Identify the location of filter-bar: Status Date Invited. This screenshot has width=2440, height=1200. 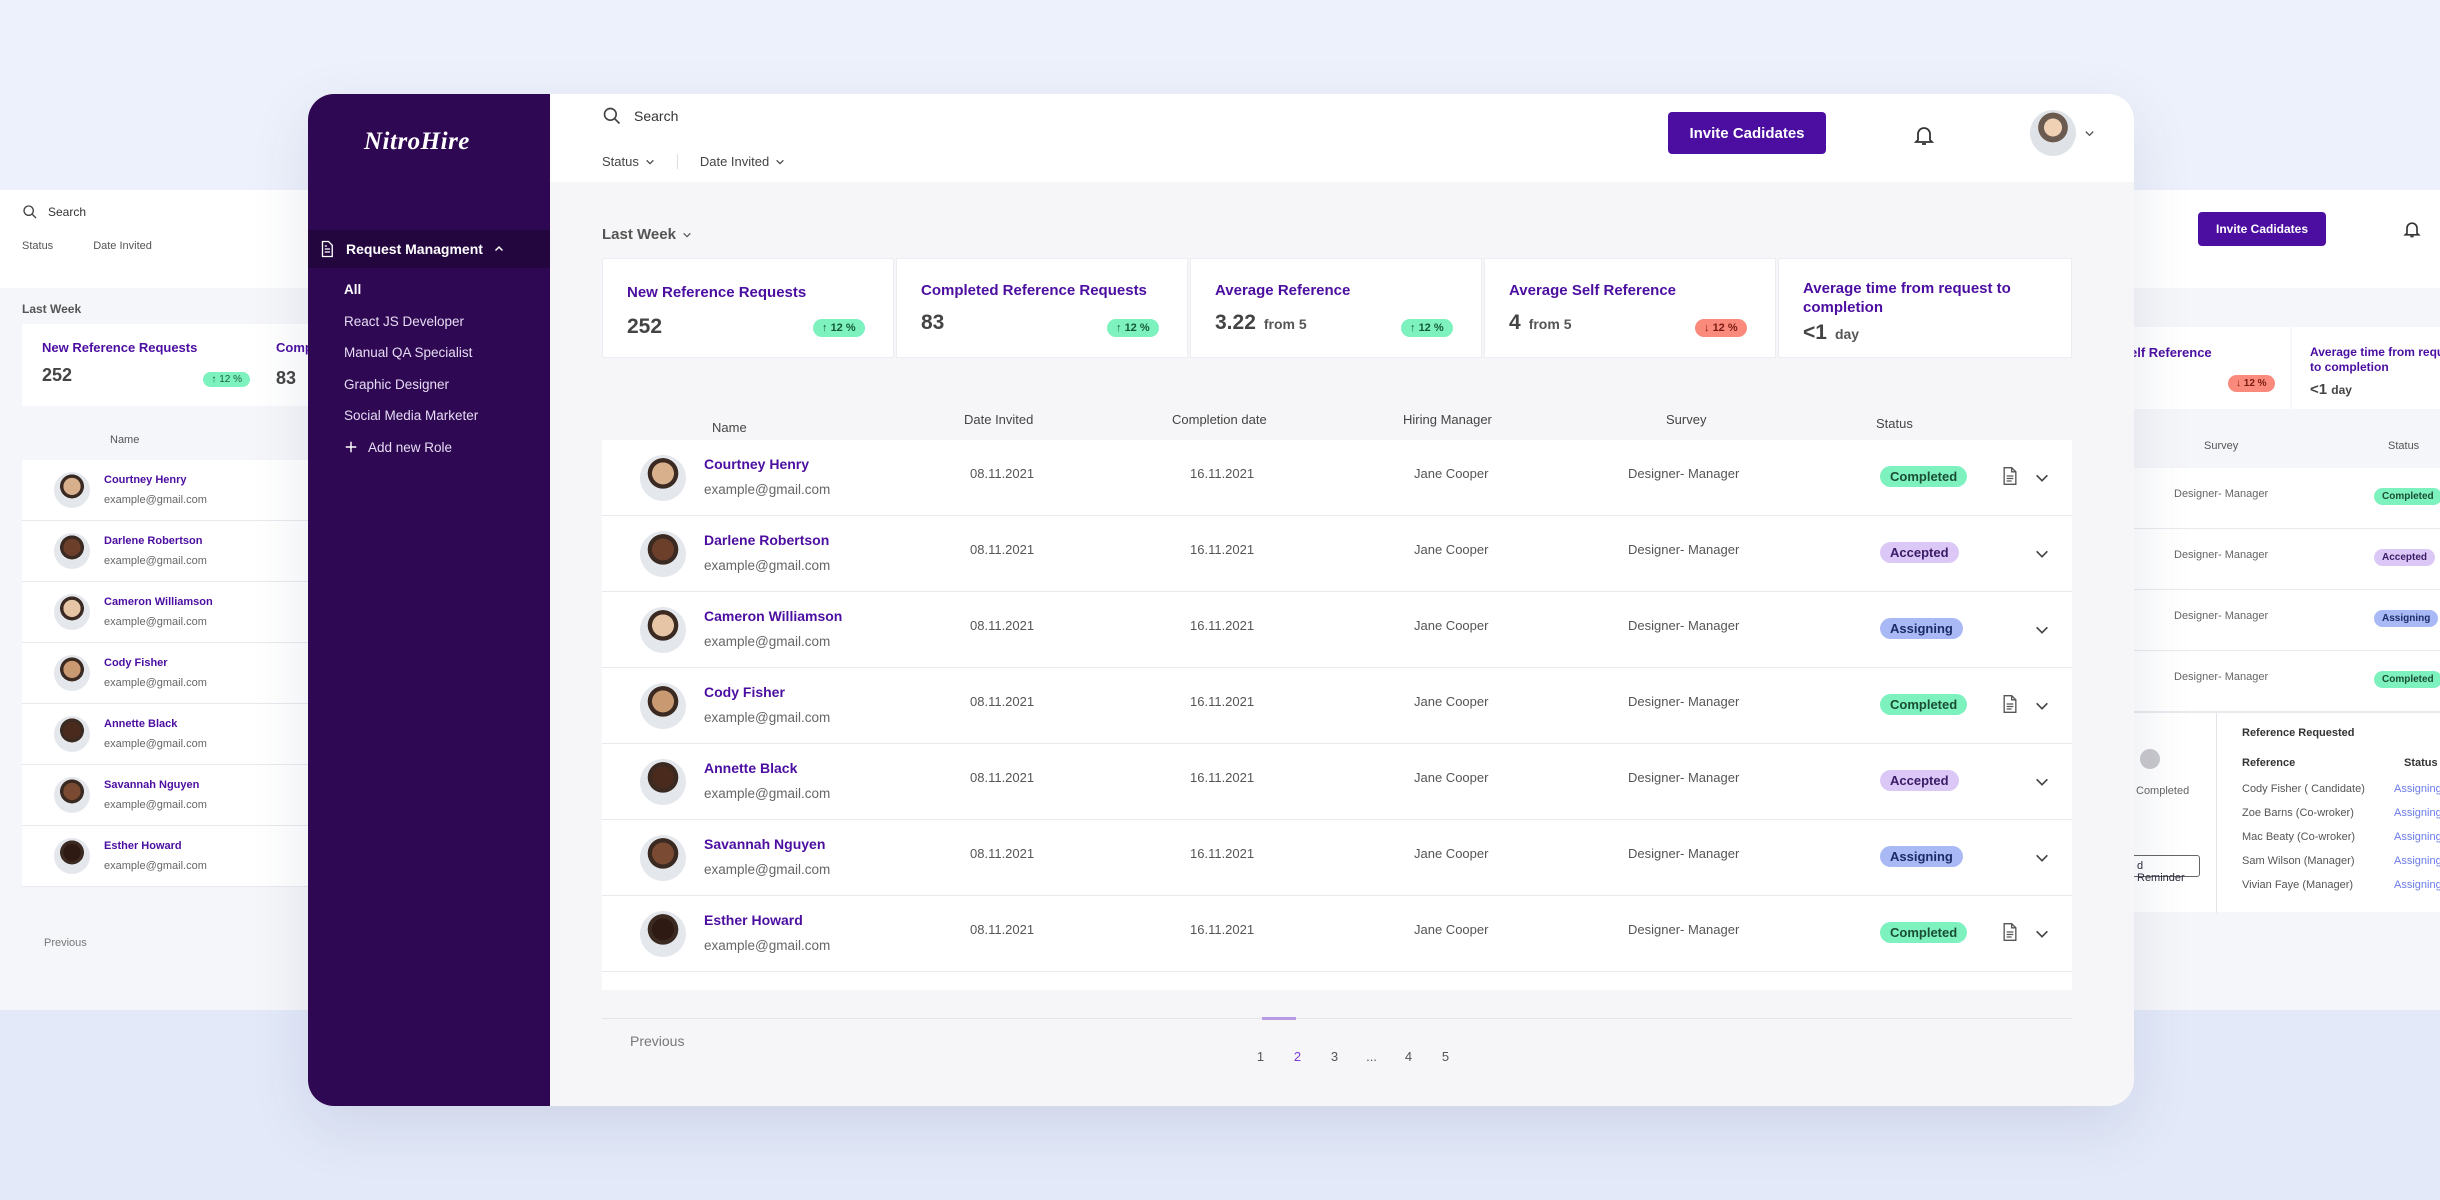
(704, 161).